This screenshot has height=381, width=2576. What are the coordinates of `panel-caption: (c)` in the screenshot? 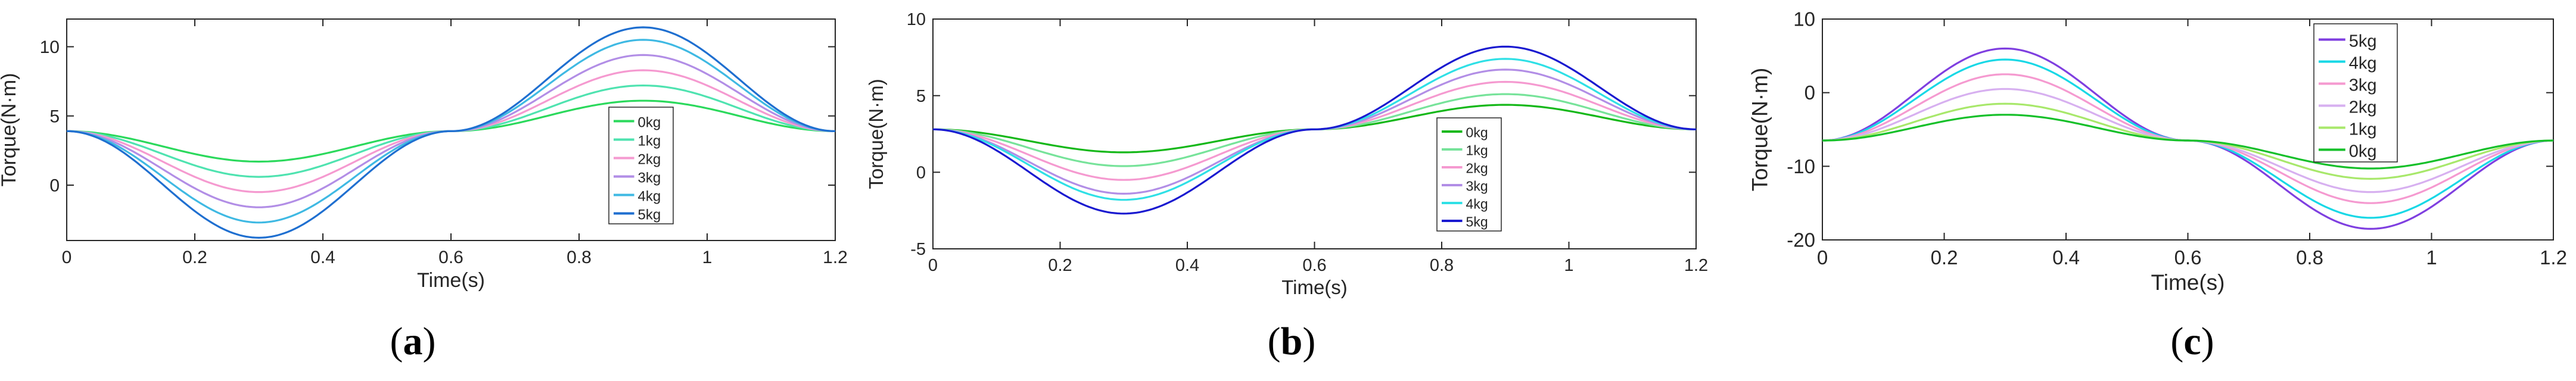 It's located at (2192, 341).